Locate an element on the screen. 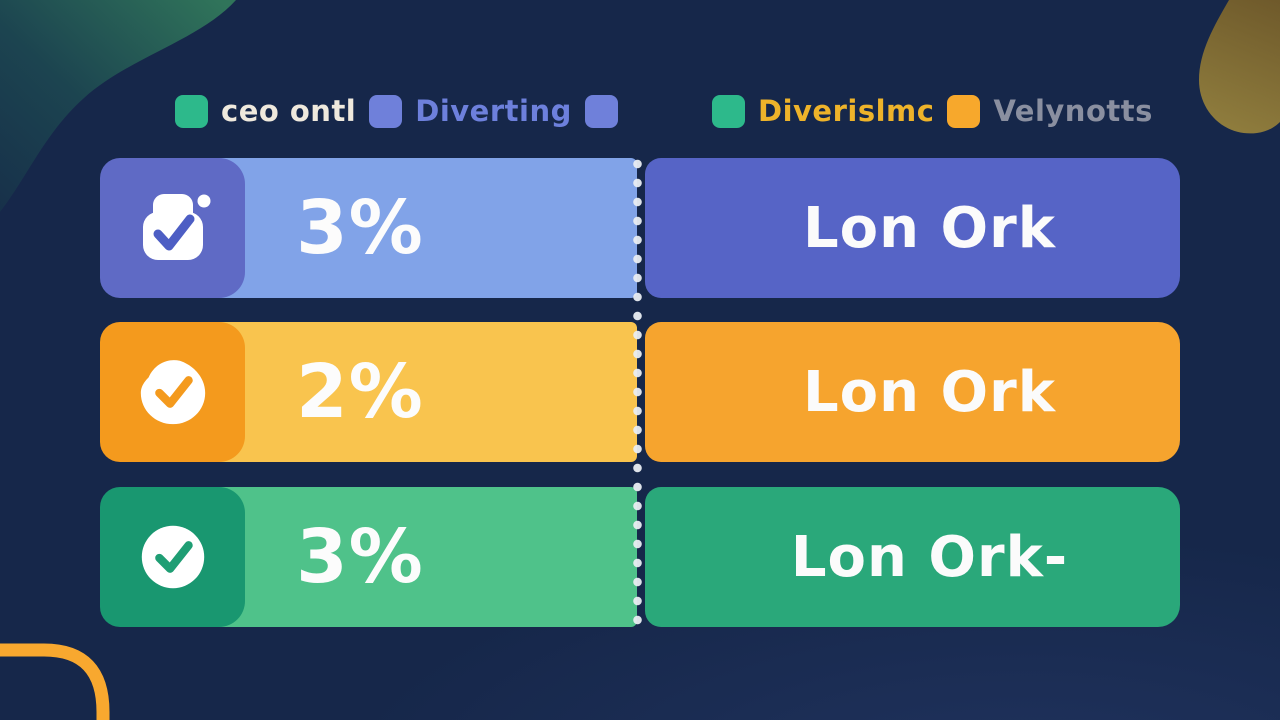 This screenshot has width=1280, height=720. legend-label: Velynotts is located at coordinates (1073, 111).